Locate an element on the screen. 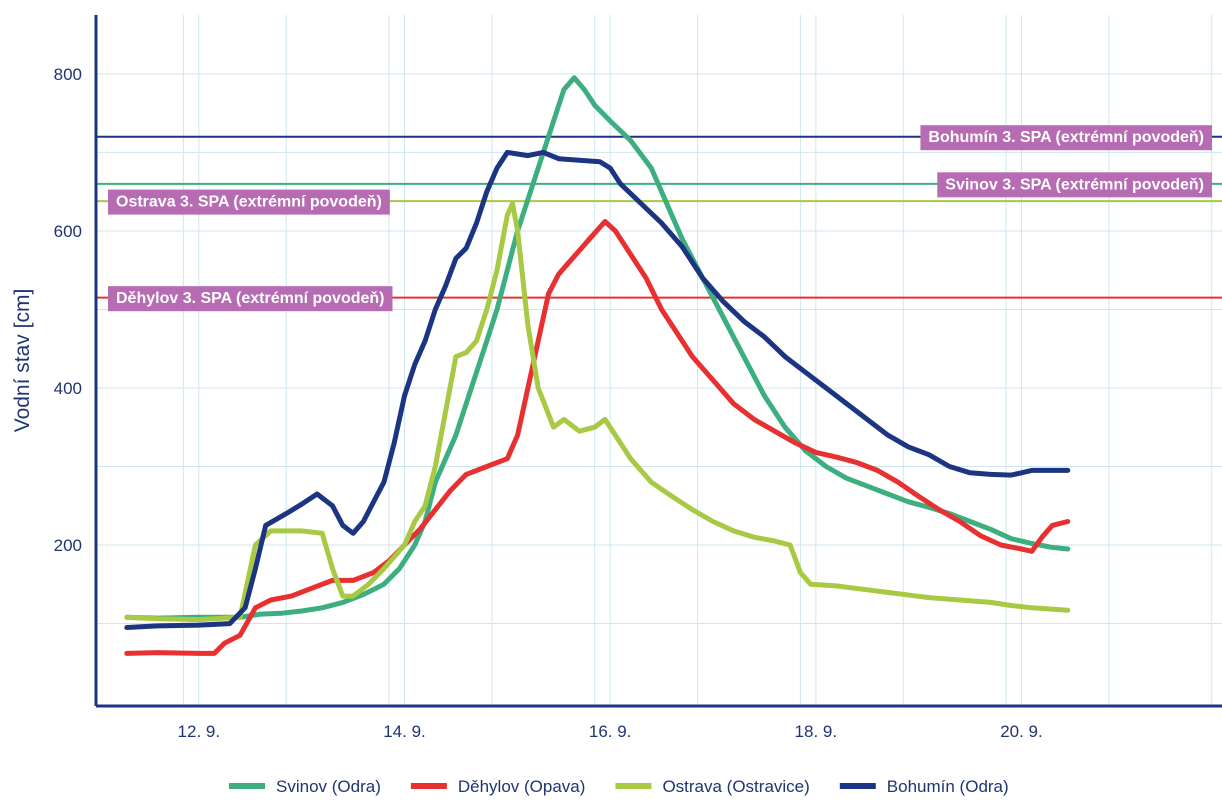 The height and width of the screenshot is (801, 1222). y-tick-labels: 200 400 600 800 is located at coordinates (68, 310).